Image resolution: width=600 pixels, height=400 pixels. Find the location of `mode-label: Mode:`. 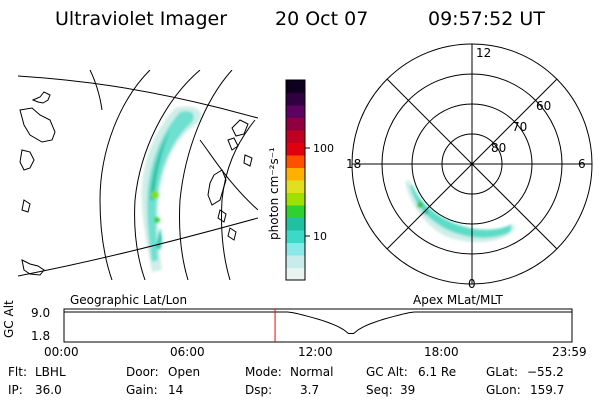

mode-label: Mode: is located at coordinates (263, 372).